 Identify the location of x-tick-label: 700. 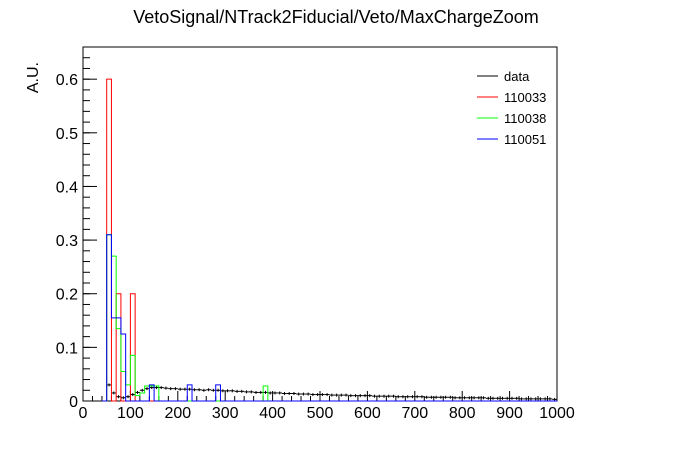
(414, 413).